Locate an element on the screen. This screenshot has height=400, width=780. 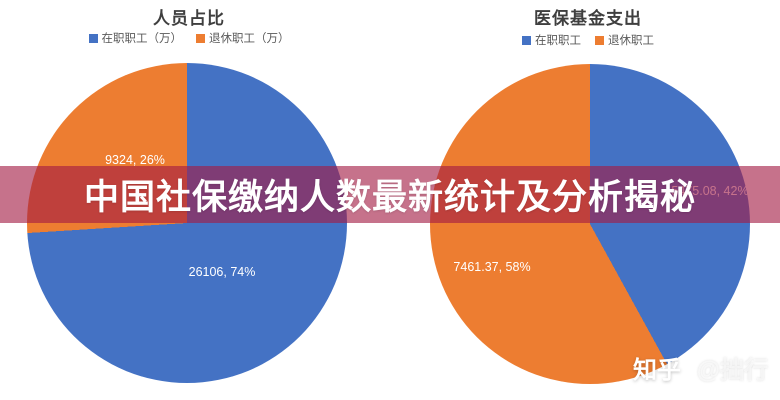
legend-fund: 在职职工 退休职工 is located at coordinates (588, 40).